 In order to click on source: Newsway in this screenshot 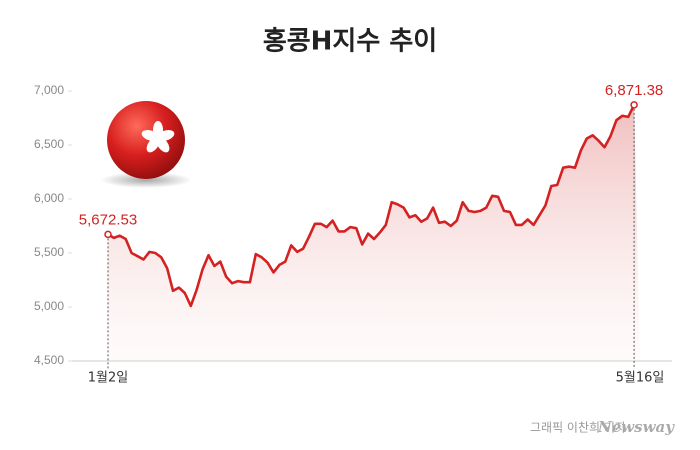, I will do `click(636, 427)`.